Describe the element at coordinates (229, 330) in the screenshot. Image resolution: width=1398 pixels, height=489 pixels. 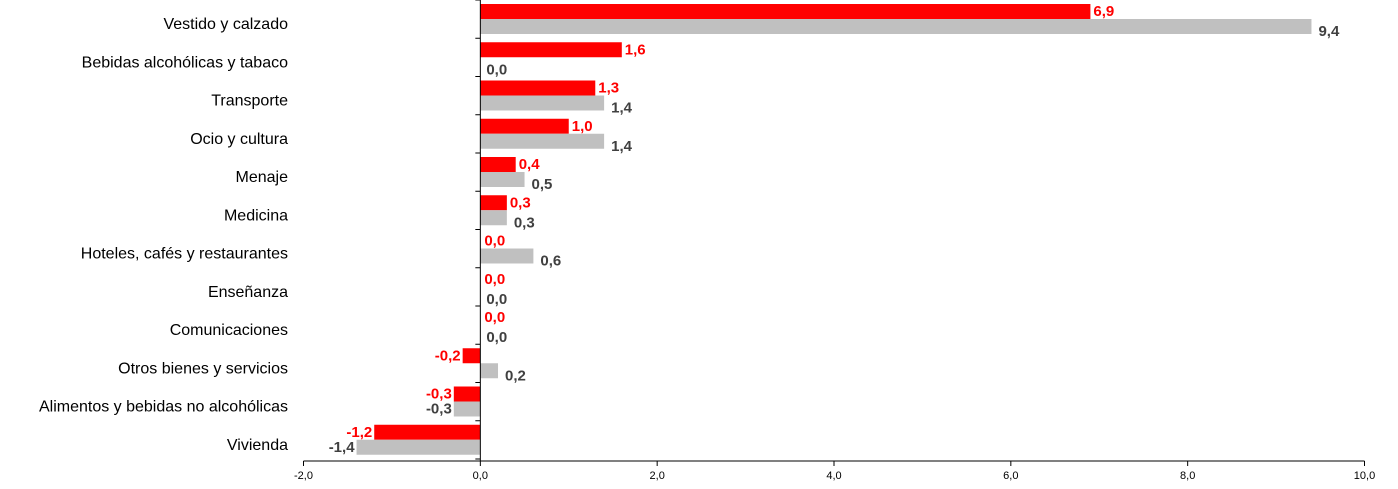
I see `category-label: Comunicaciones` at that location.